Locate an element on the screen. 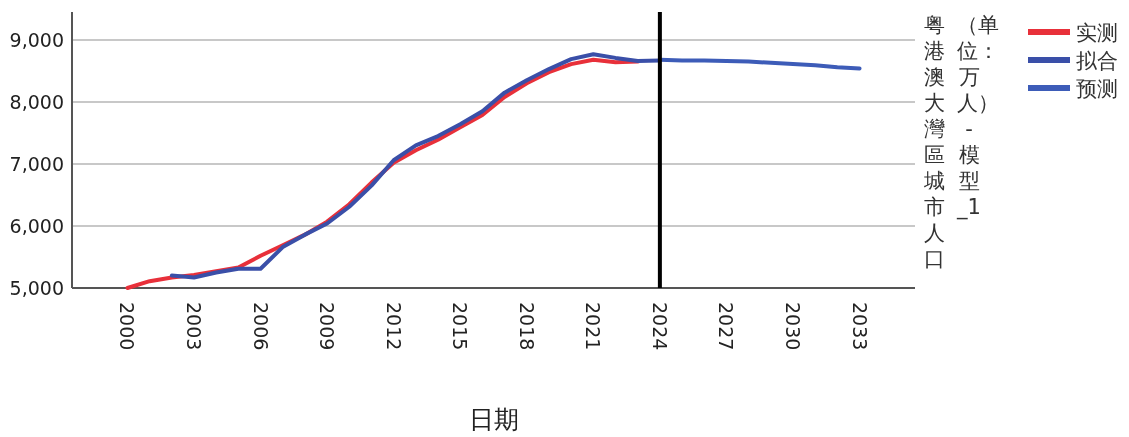 The width and height of the screenshot is (1129, 437). x-tick-label: 2003 is located at coordinates (194, 326).